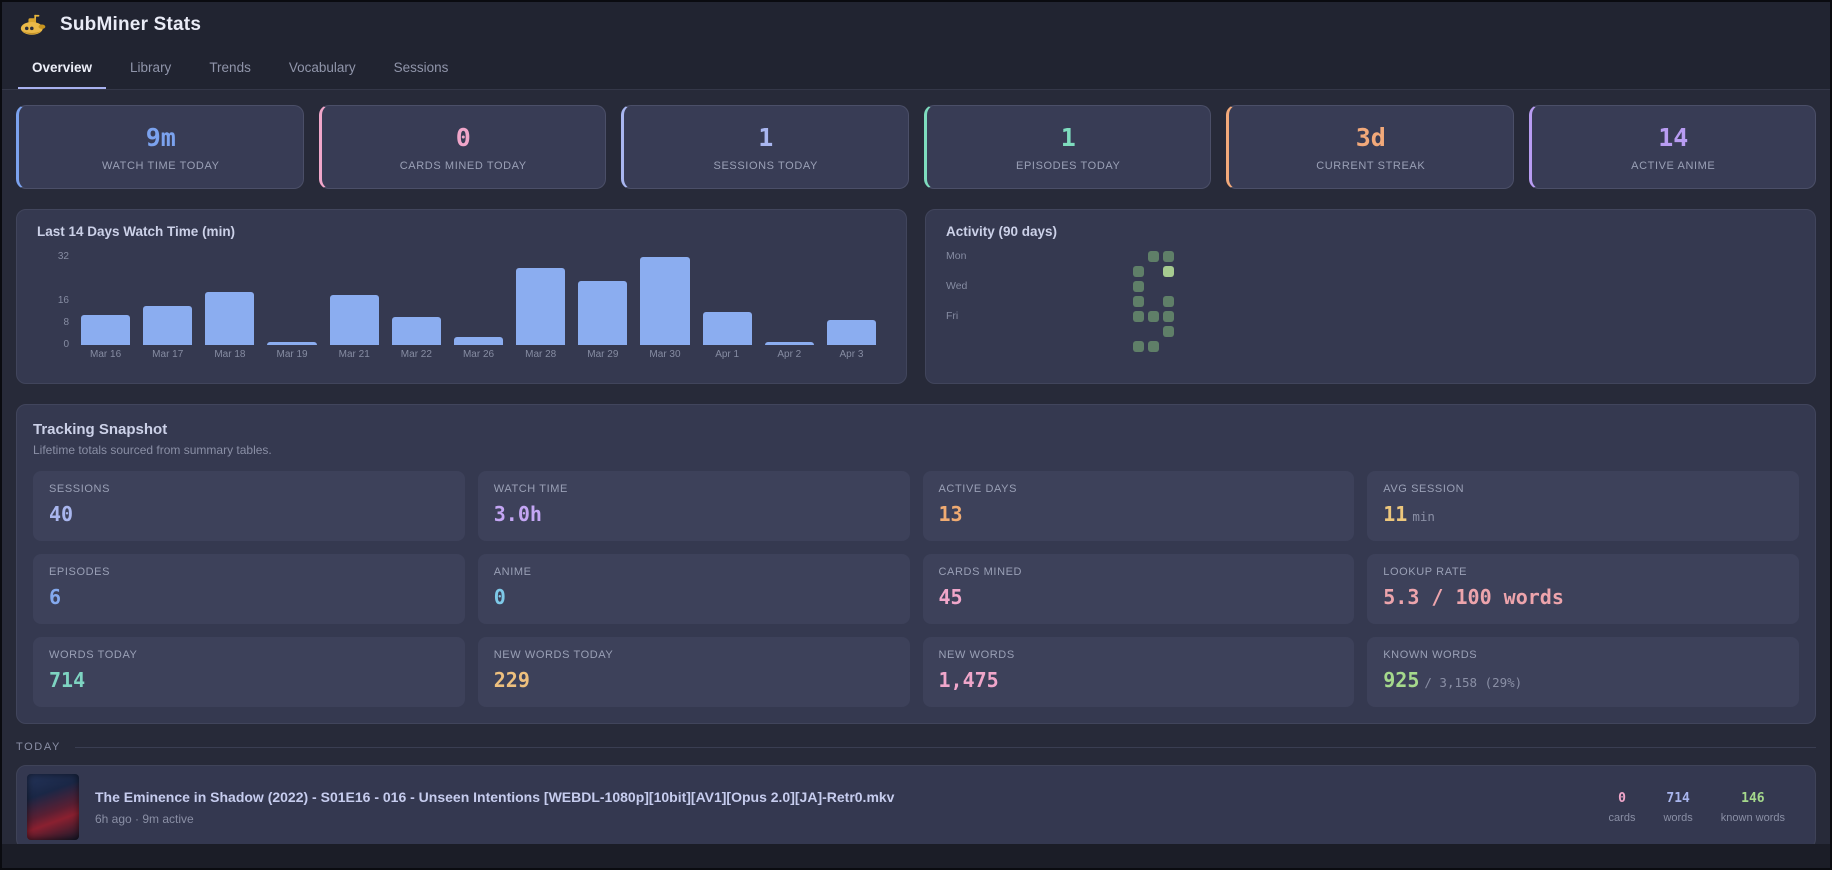 The height and width of the screenshot is (870, 1832). I want to click on stat-card-sessions-today: 1 SESSIONS TODAY, so click(765, 147).